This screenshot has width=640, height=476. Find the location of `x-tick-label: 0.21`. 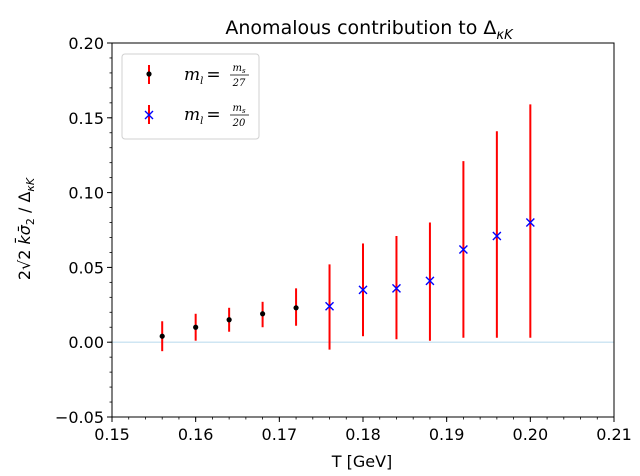

x-tick-label: 0.21 is located at coordinates (614, 434).